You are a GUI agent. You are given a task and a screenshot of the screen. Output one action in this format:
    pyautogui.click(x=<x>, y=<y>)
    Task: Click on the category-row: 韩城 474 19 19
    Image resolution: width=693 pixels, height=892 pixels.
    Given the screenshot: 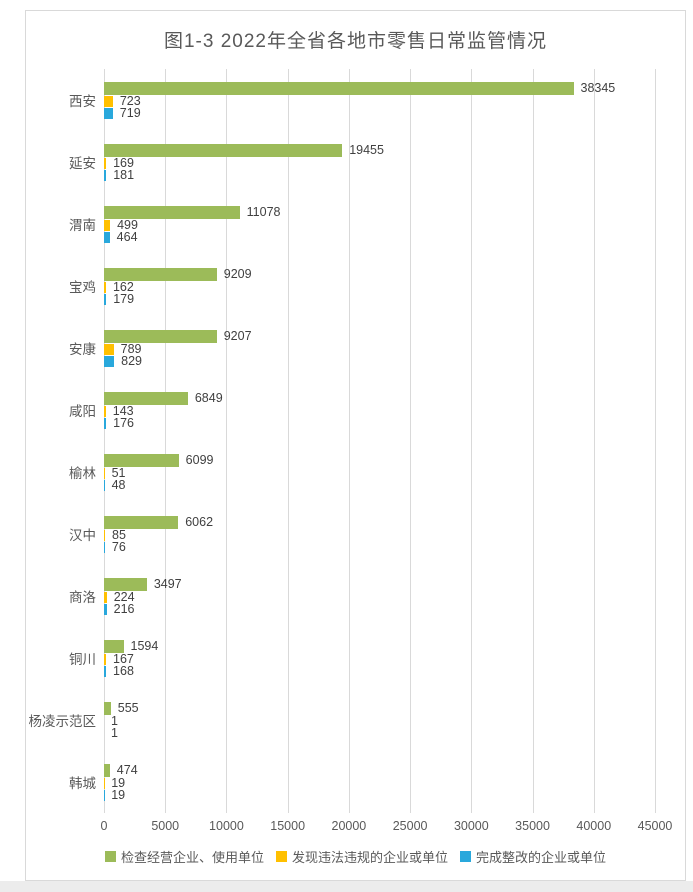 What is the action you would take?
    pyautogui.click(x=355, y=782)
    